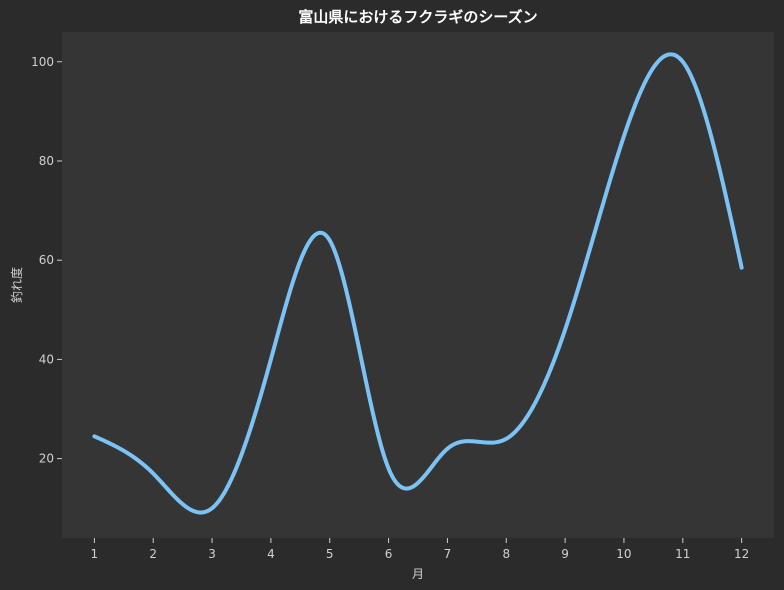 The height and width of the screenshot is (590, 784). I want to click on y-axis: 20 40 60 80 100, so click(46, 260).